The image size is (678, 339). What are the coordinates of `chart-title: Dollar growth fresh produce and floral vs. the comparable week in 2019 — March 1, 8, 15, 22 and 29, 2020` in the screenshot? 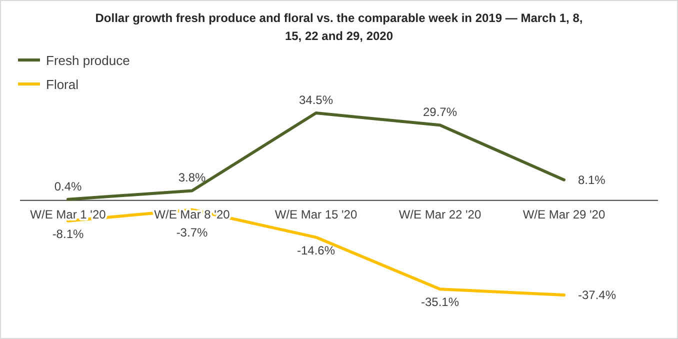 It's located at (339, 27).